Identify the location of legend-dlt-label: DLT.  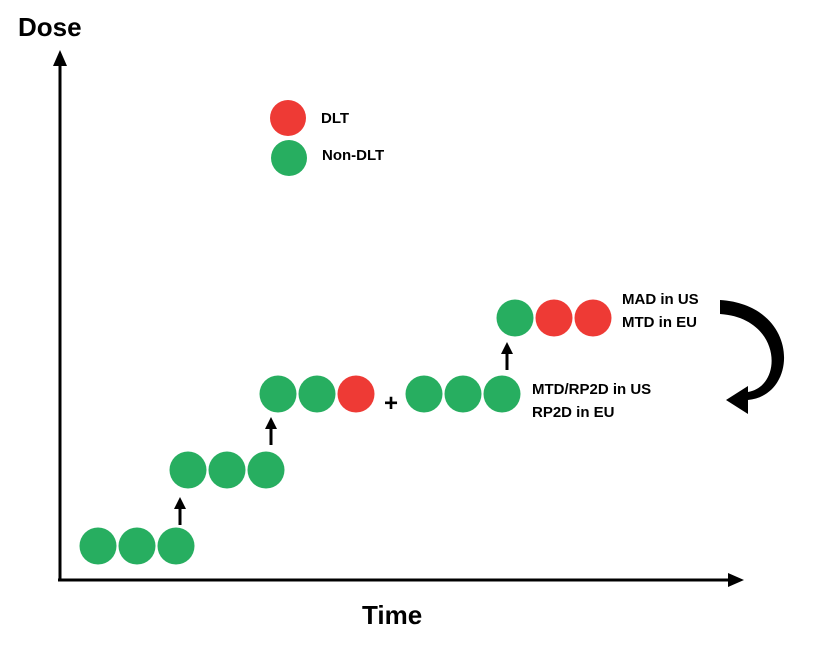
(335, 118).